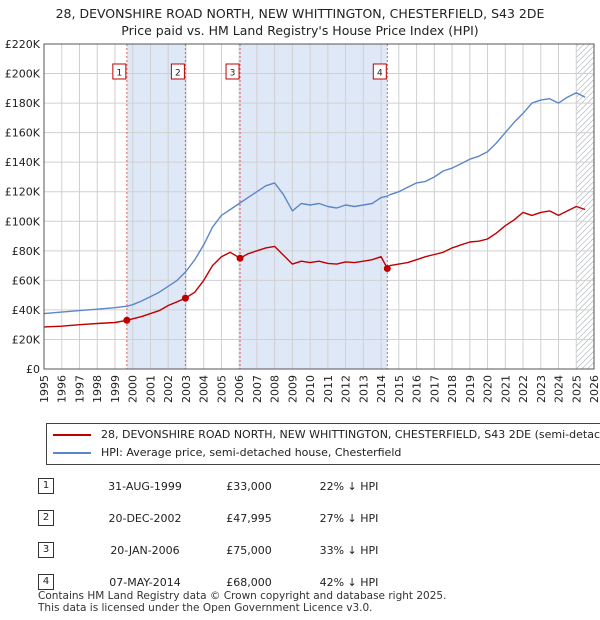 The height and width of the screenshot is (620, 600). What do you see at coordinates (249, 582) in the screenshot?
I see `transaction-price: £68,000` at bounding box center [249, 582].